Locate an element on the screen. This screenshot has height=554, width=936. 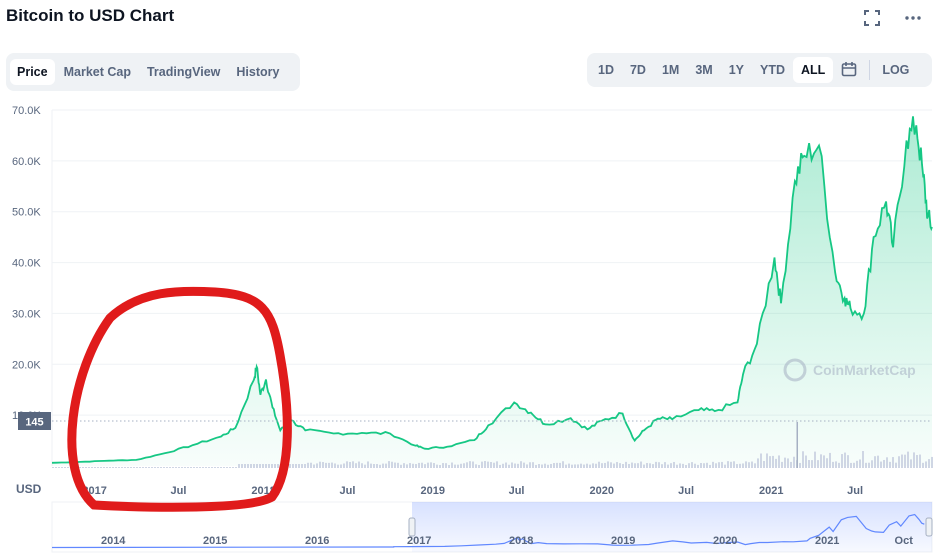
navigator-right-handle is located at coordinates (929, 527).